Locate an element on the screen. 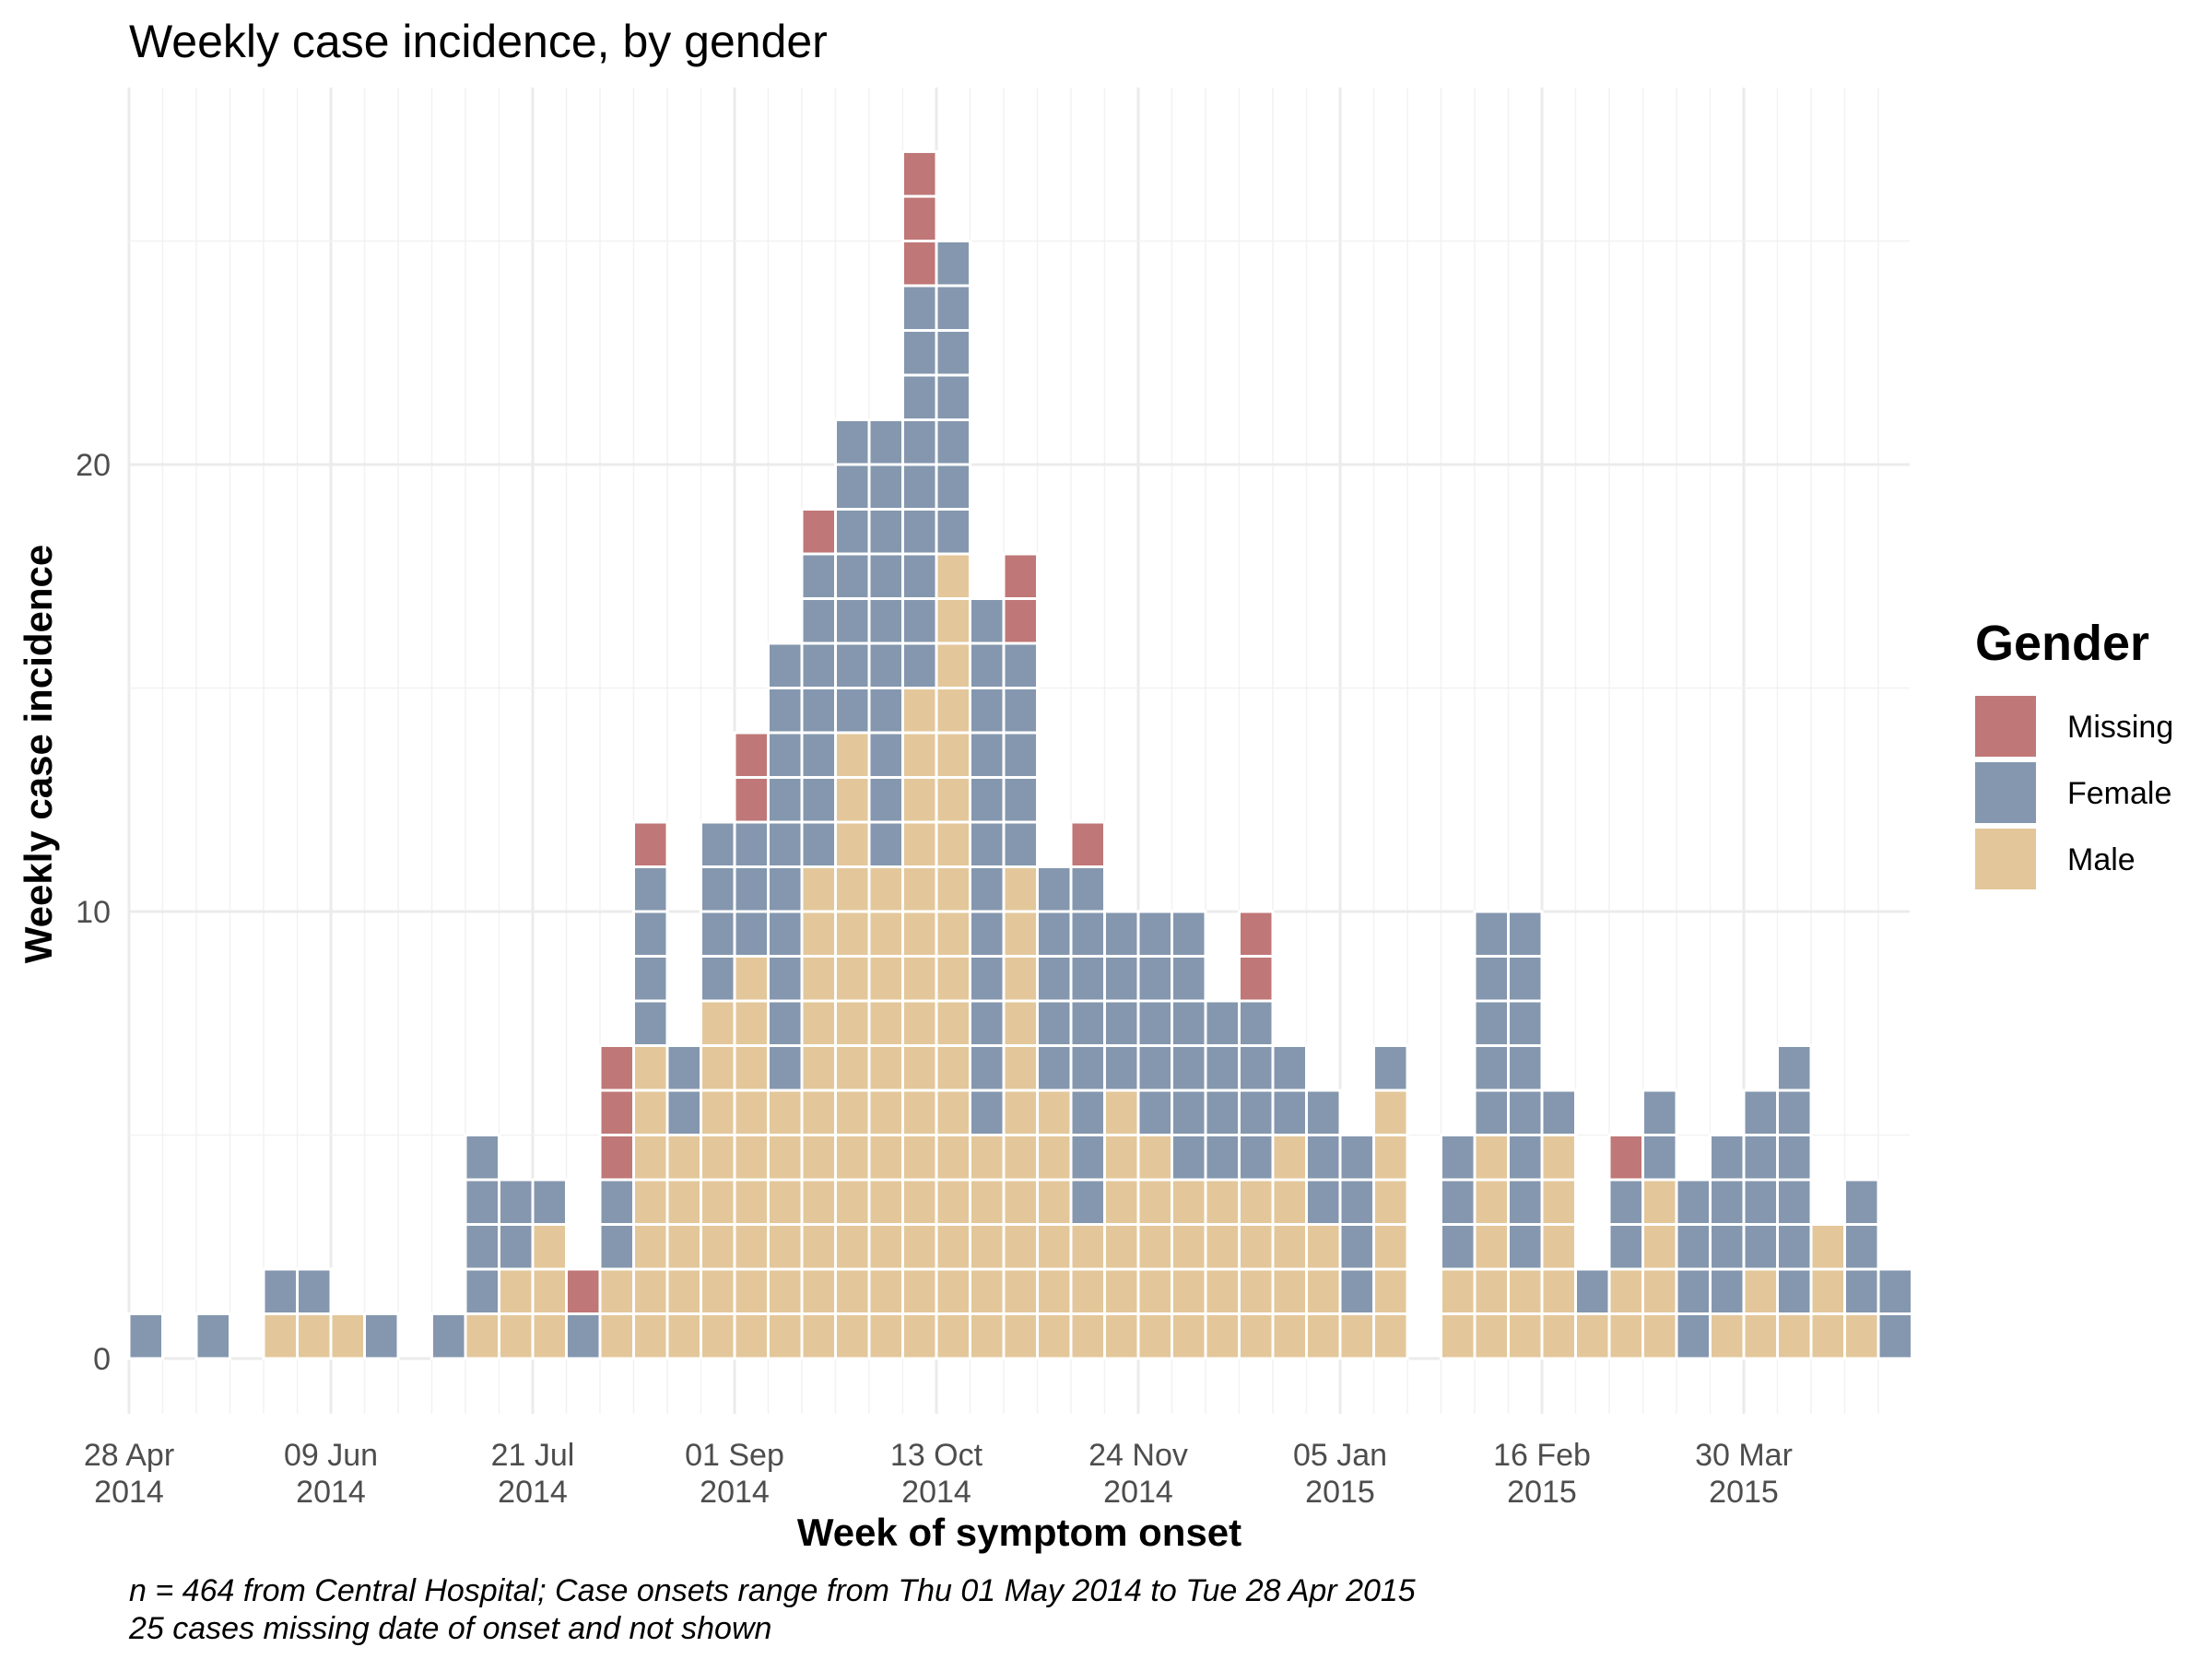 This screenshot has height=1659, width=2212. x-tick-label: 21 Jul is located at coordinates (533, 1455).